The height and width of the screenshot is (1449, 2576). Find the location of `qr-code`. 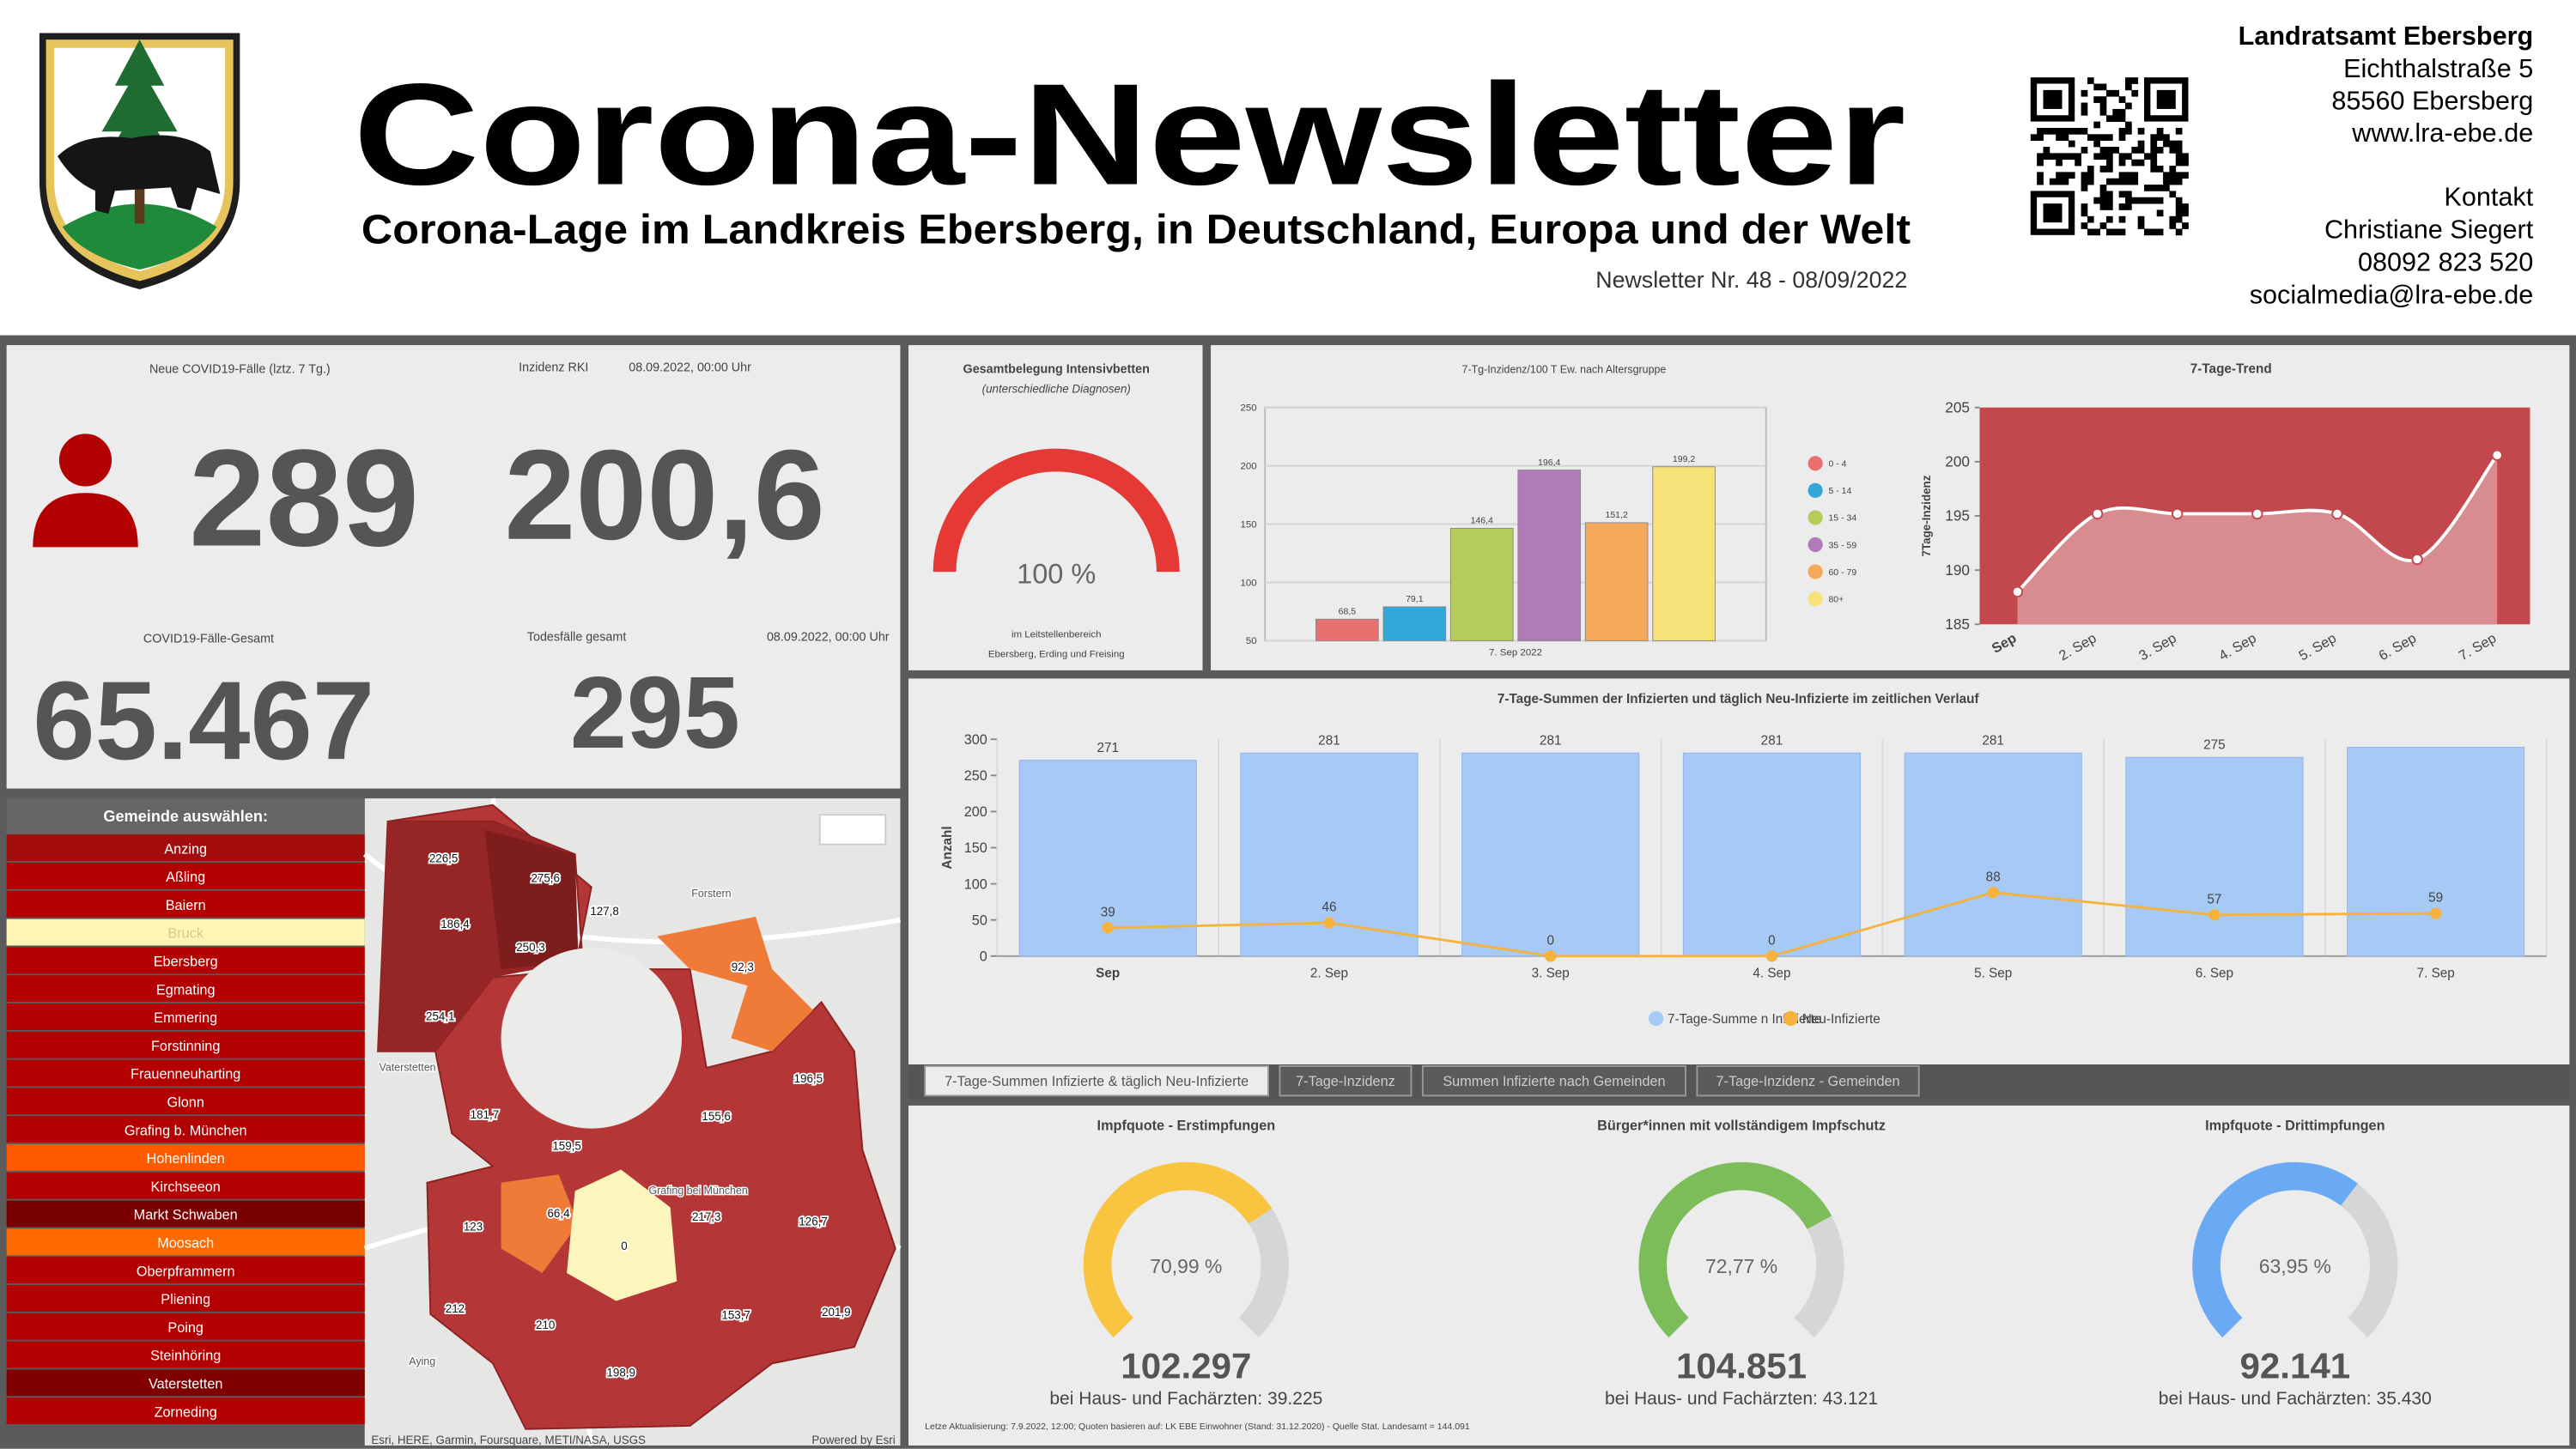

qr-code is located at coordinates (2109, 156).